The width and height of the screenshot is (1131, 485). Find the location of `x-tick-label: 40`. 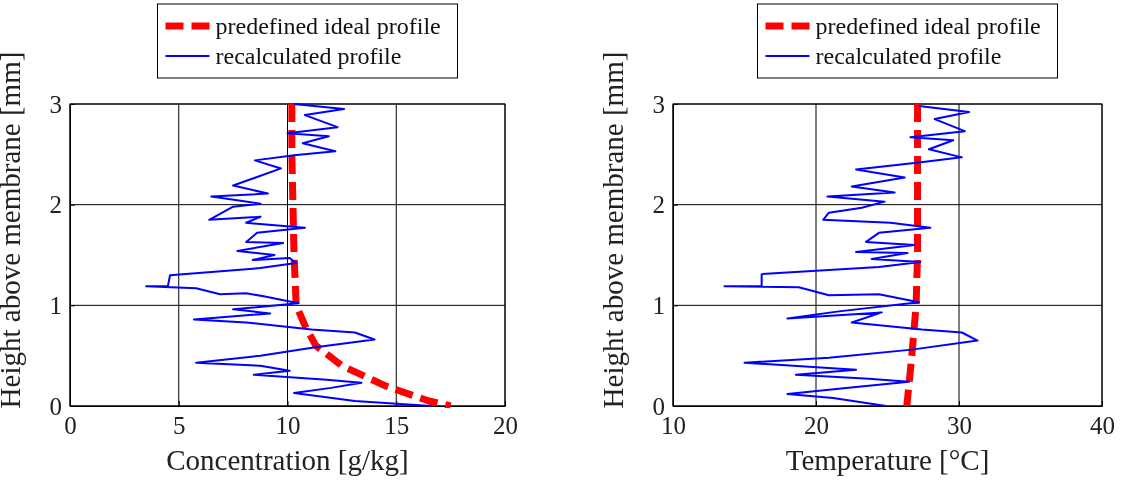

x-tick-label: 40 is located at coordinates (1102, 425).